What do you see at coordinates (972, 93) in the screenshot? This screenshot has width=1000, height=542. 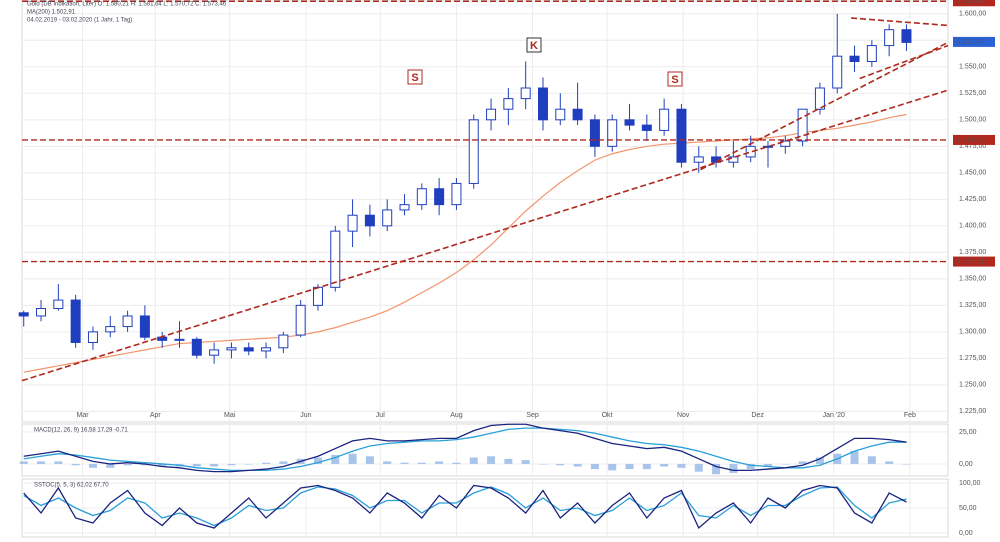 I see `y-tick-label: 1.525,00` at bounding box center [972, 93].